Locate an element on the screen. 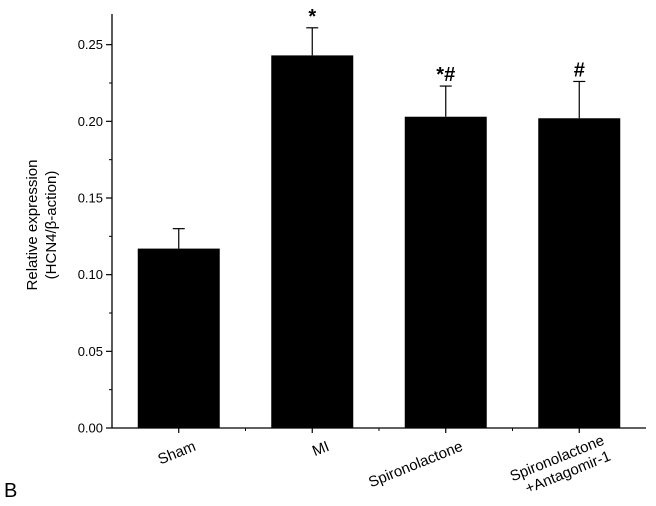  y-tick-label: 0.15 is located at coordinates (90, 198).